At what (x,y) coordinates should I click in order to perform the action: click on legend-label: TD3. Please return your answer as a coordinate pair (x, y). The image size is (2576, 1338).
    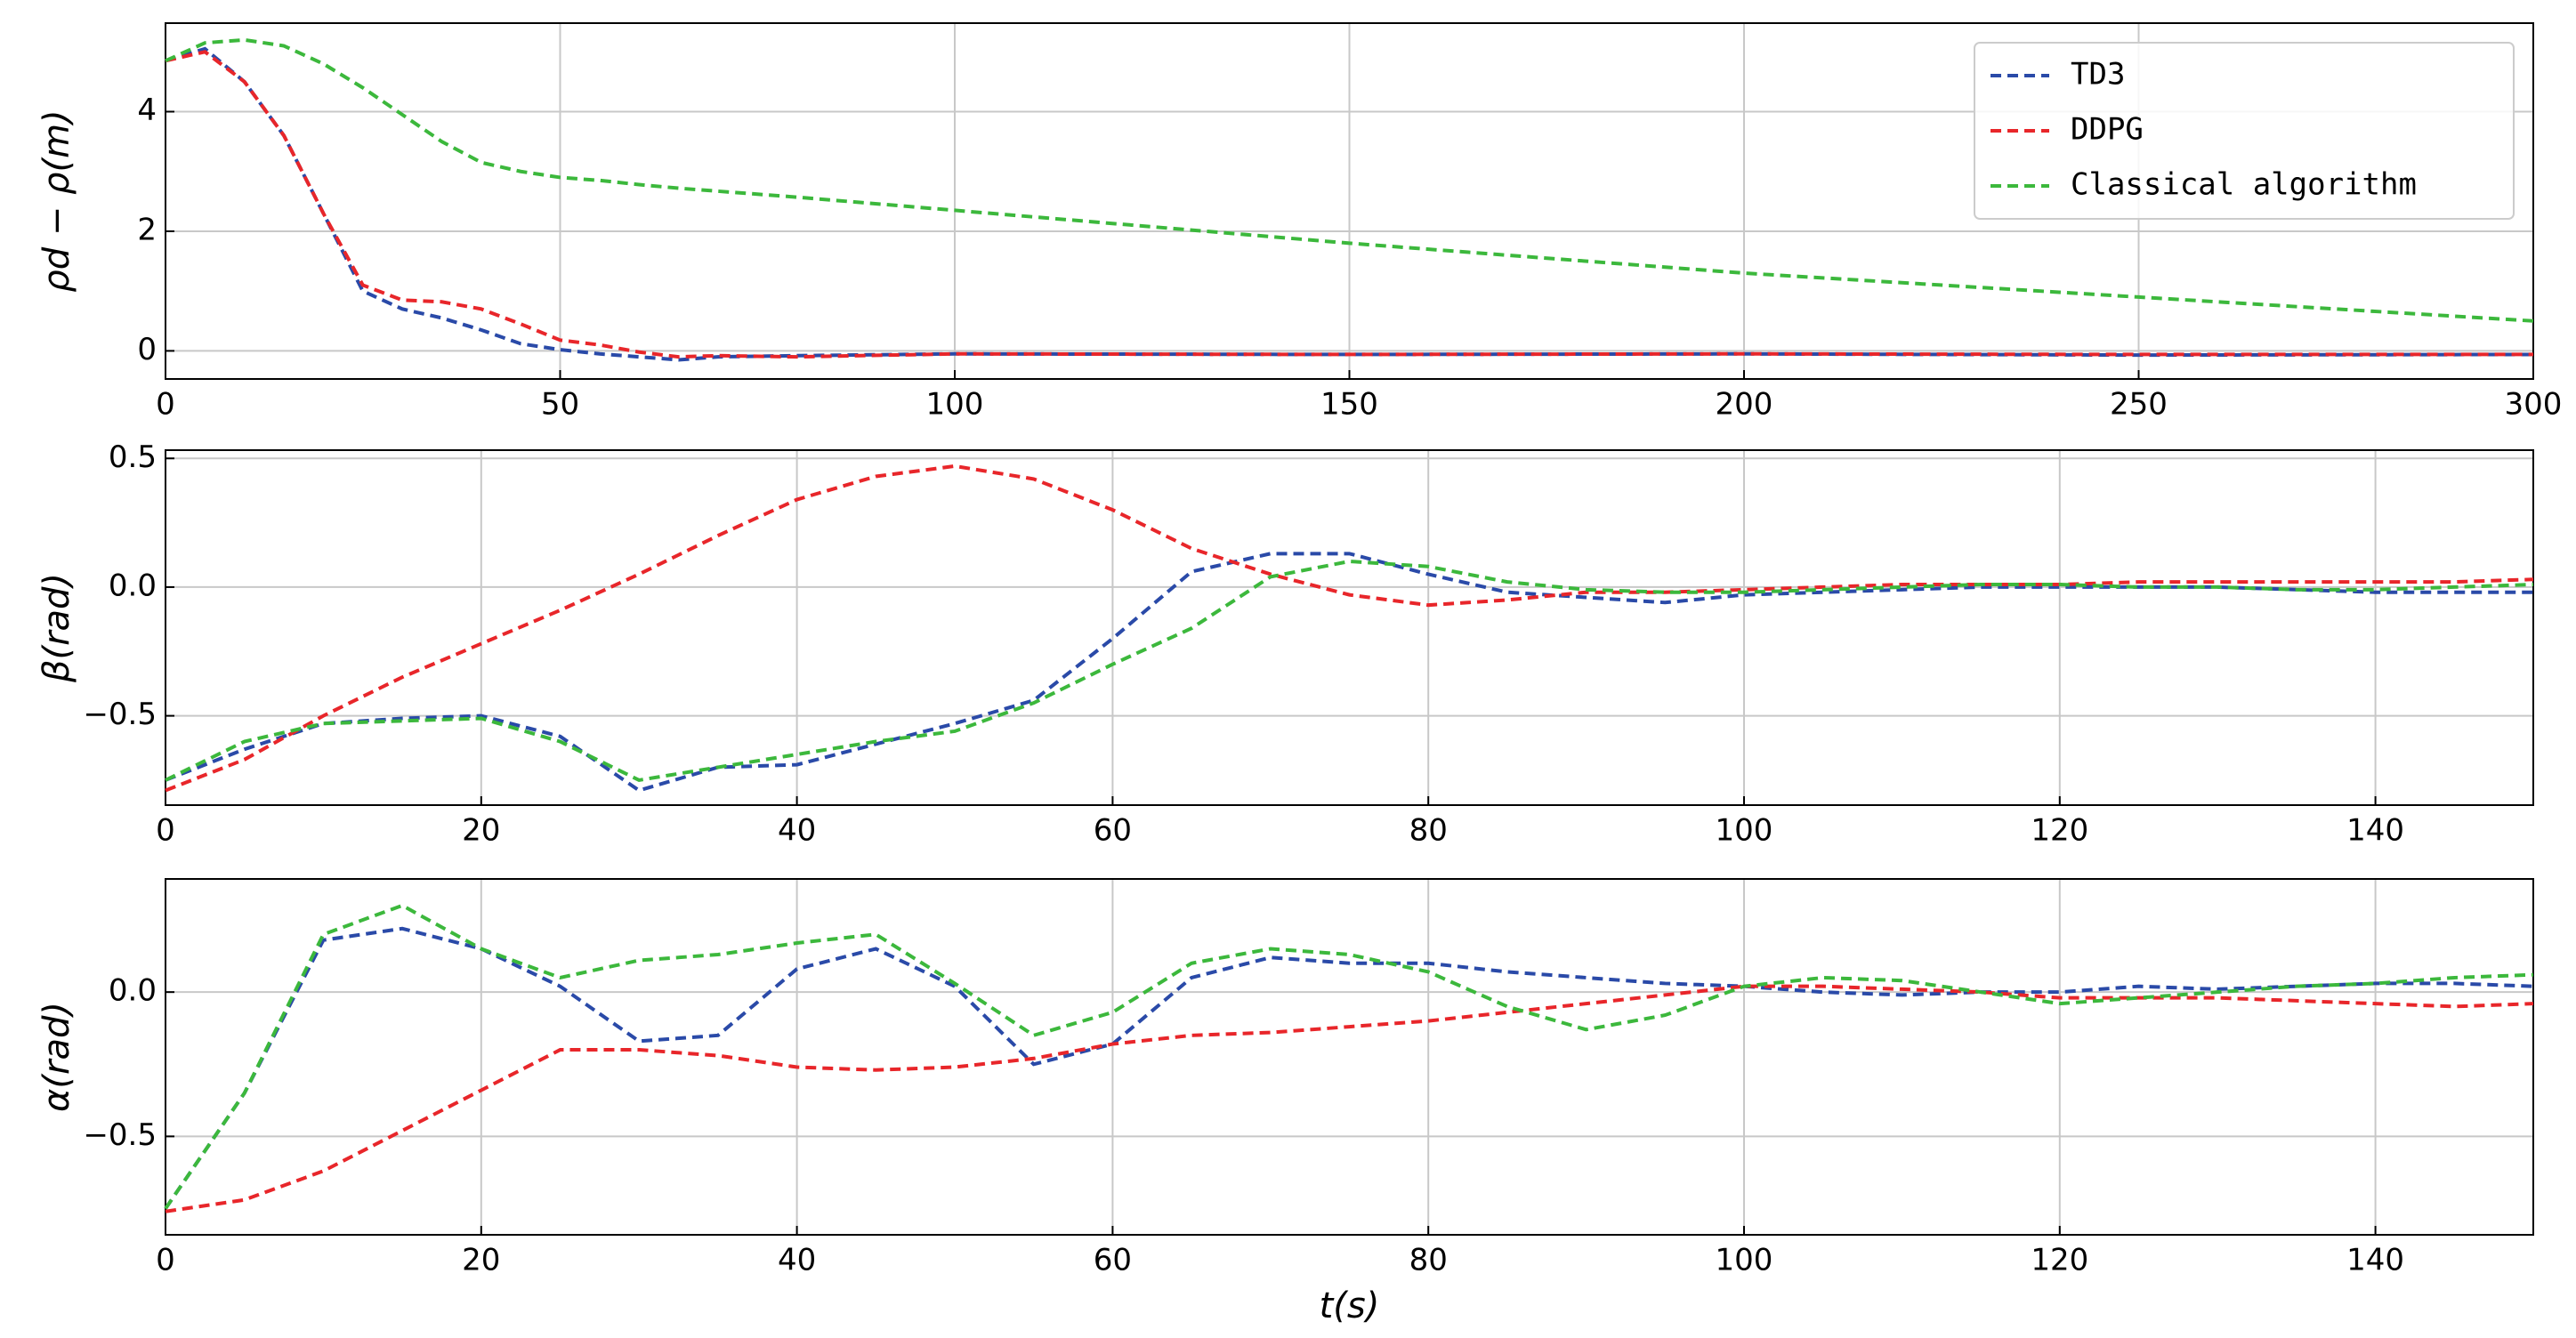
    Looking at the image, I should click on (2098, 75).